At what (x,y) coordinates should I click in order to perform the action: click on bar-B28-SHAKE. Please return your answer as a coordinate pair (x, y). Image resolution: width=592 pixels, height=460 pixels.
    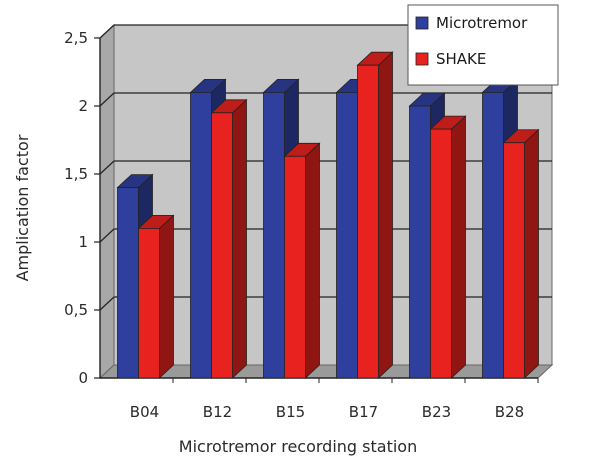
    Looking at the image, I should click on (521, 253).